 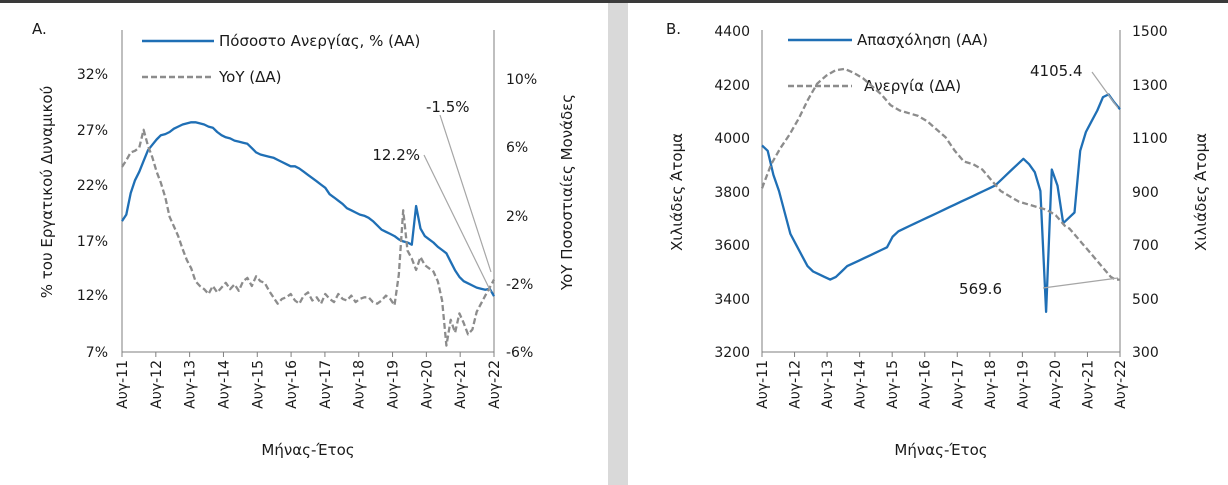 I want to click on legend-label-unemployment-rate: Πόσοστο Ανεργίας, % (ΑΑ), so click(x=319, y=41).